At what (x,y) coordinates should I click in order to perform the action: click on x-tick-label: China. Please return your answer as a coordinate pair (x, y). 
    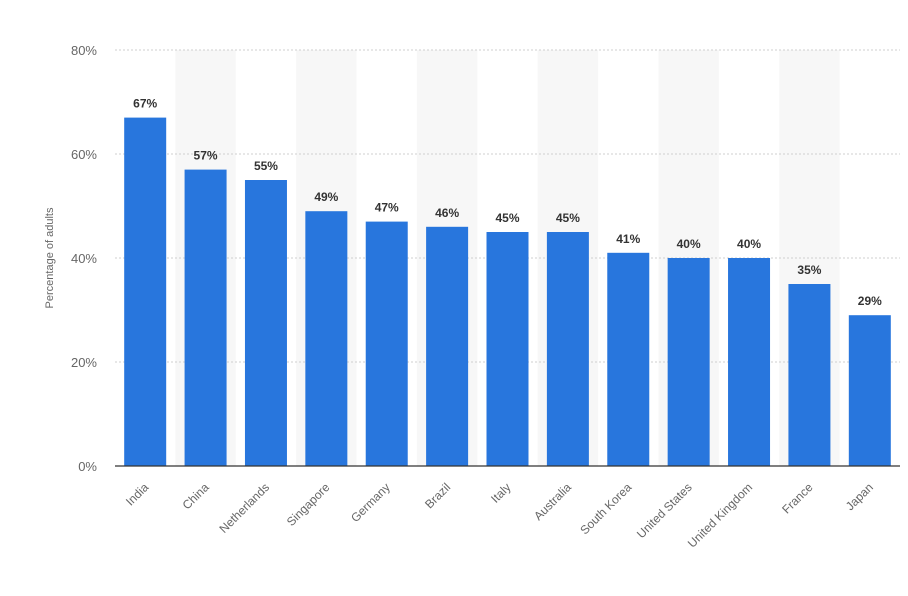
    Looking at the image, I should click on (196, 496).